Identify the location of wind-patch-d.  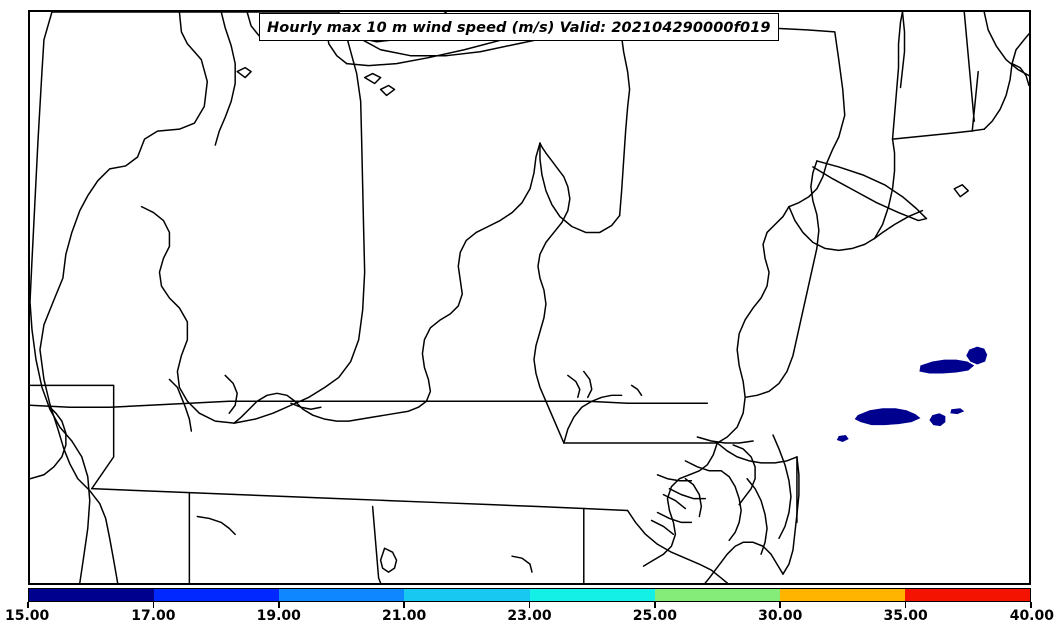
(937, 420).